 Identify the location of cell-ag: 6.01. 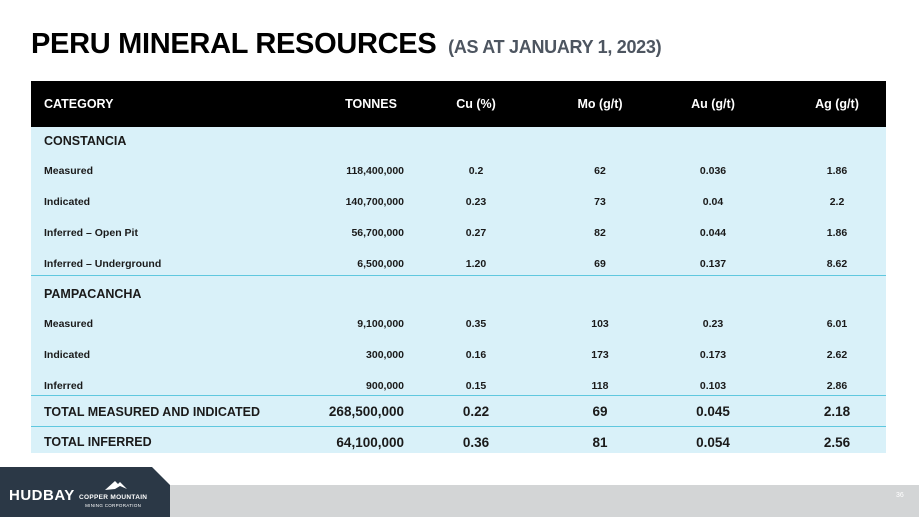
(837, 323).